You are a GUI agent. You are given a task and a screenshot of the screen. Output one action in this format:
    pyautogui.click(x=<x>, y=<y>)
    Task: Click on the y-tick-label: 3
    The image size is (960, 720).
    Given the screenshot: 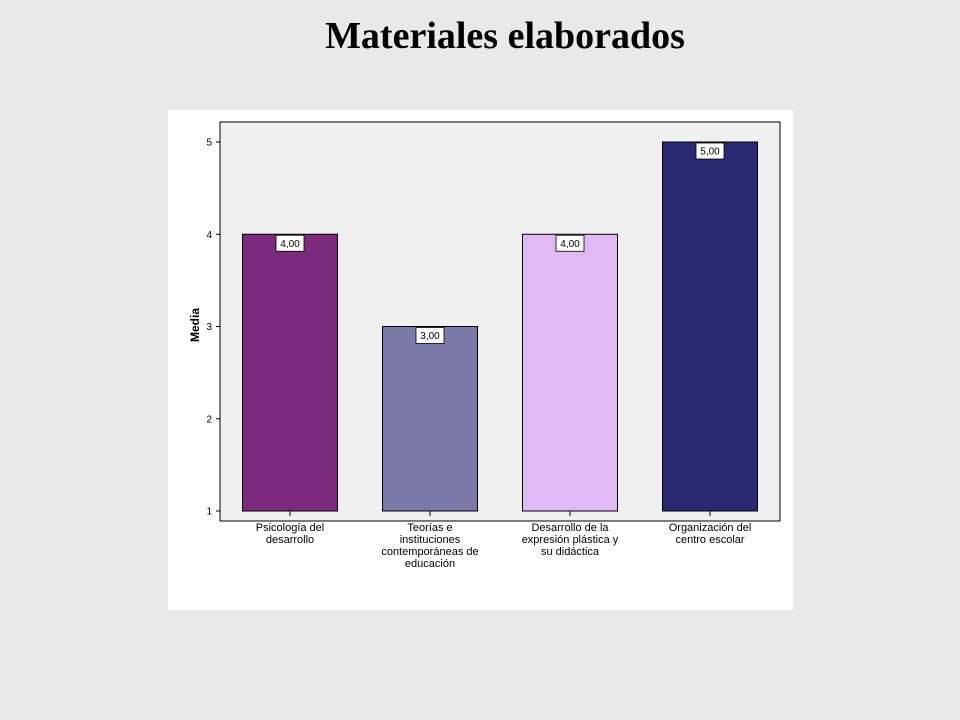 What is the action you would take?
    pyautogui.click(x=209, y=327)
    